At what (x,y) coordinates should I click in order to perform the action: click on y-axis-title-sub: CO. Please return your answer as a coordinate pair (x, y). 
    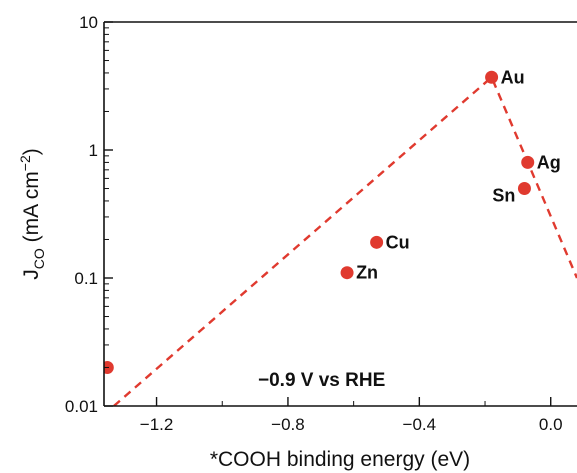
    Looking at the image, I should click on (39, 258).